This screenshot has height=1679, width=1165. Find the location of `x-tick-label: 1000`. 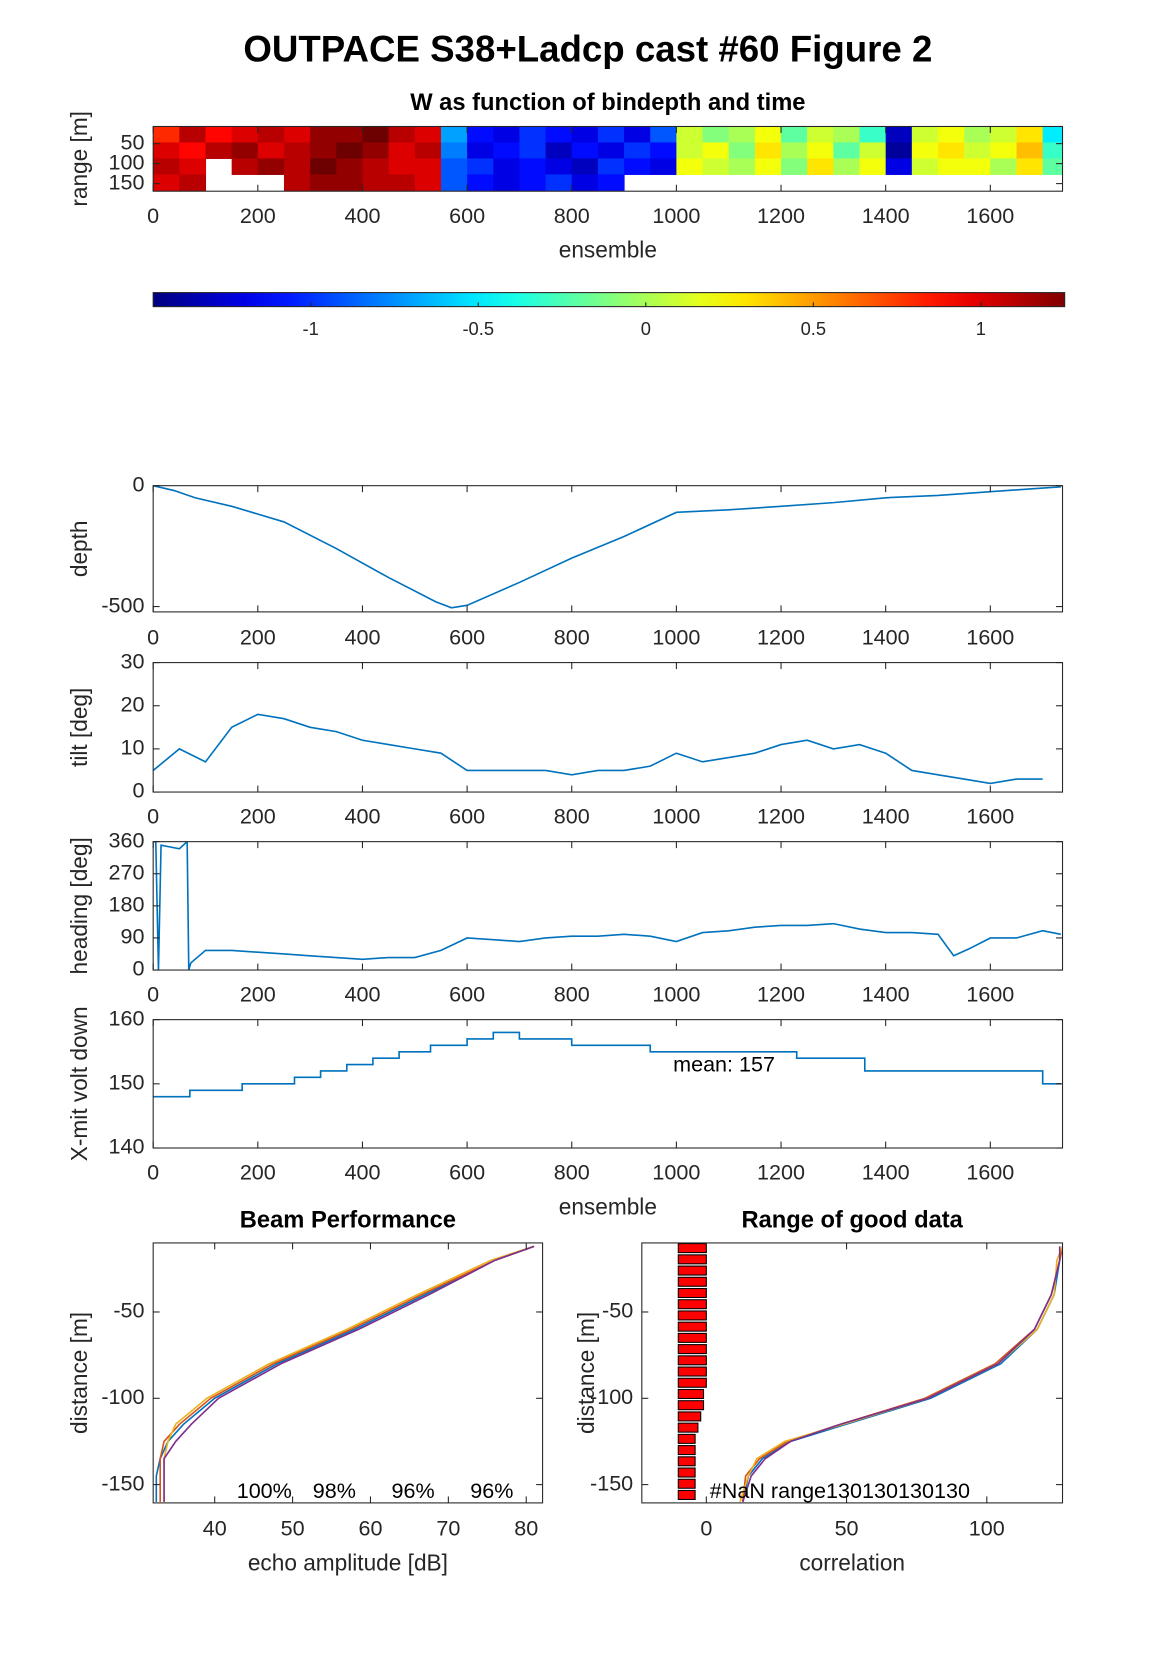

x-tick-label: 1000 is located at coordinates (676, 816).